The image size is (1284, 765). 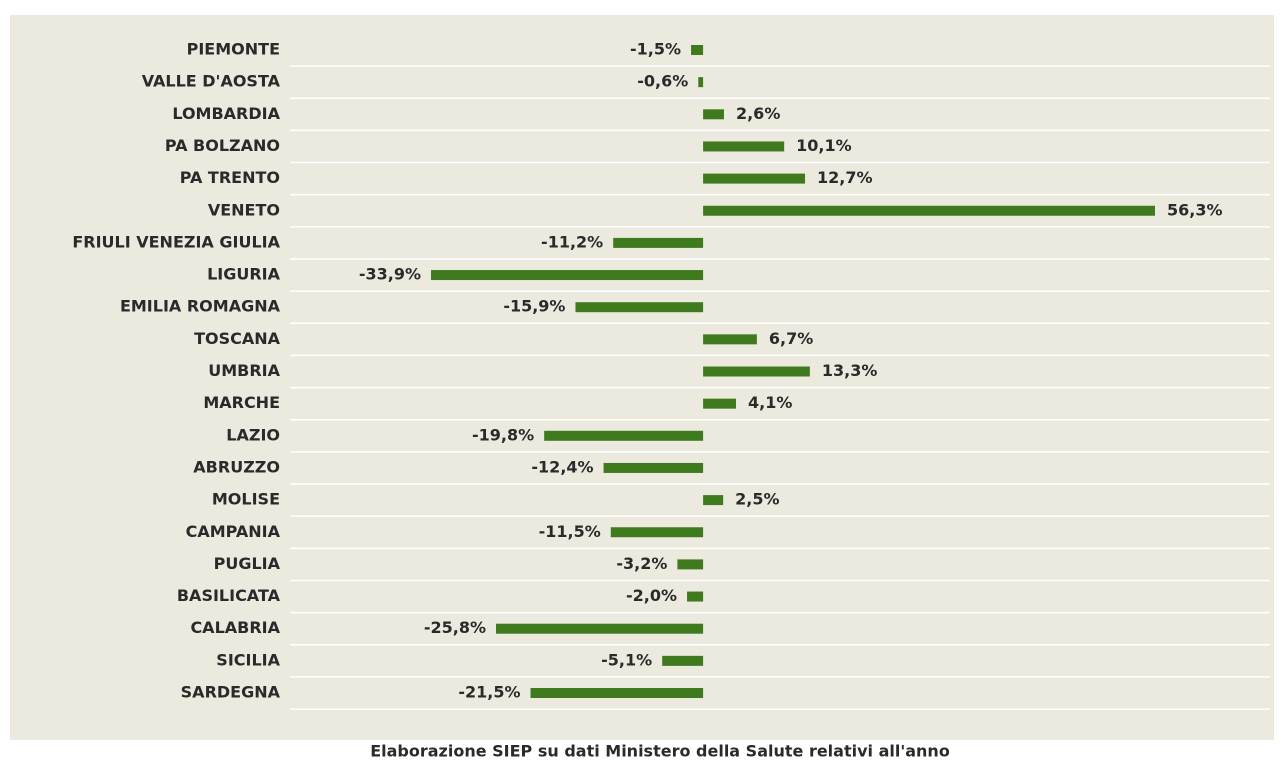 What do you see at coordinates (791, 338) in the screenshot?
I see `value-label: 6,7%` at bounding box center [791, 338].